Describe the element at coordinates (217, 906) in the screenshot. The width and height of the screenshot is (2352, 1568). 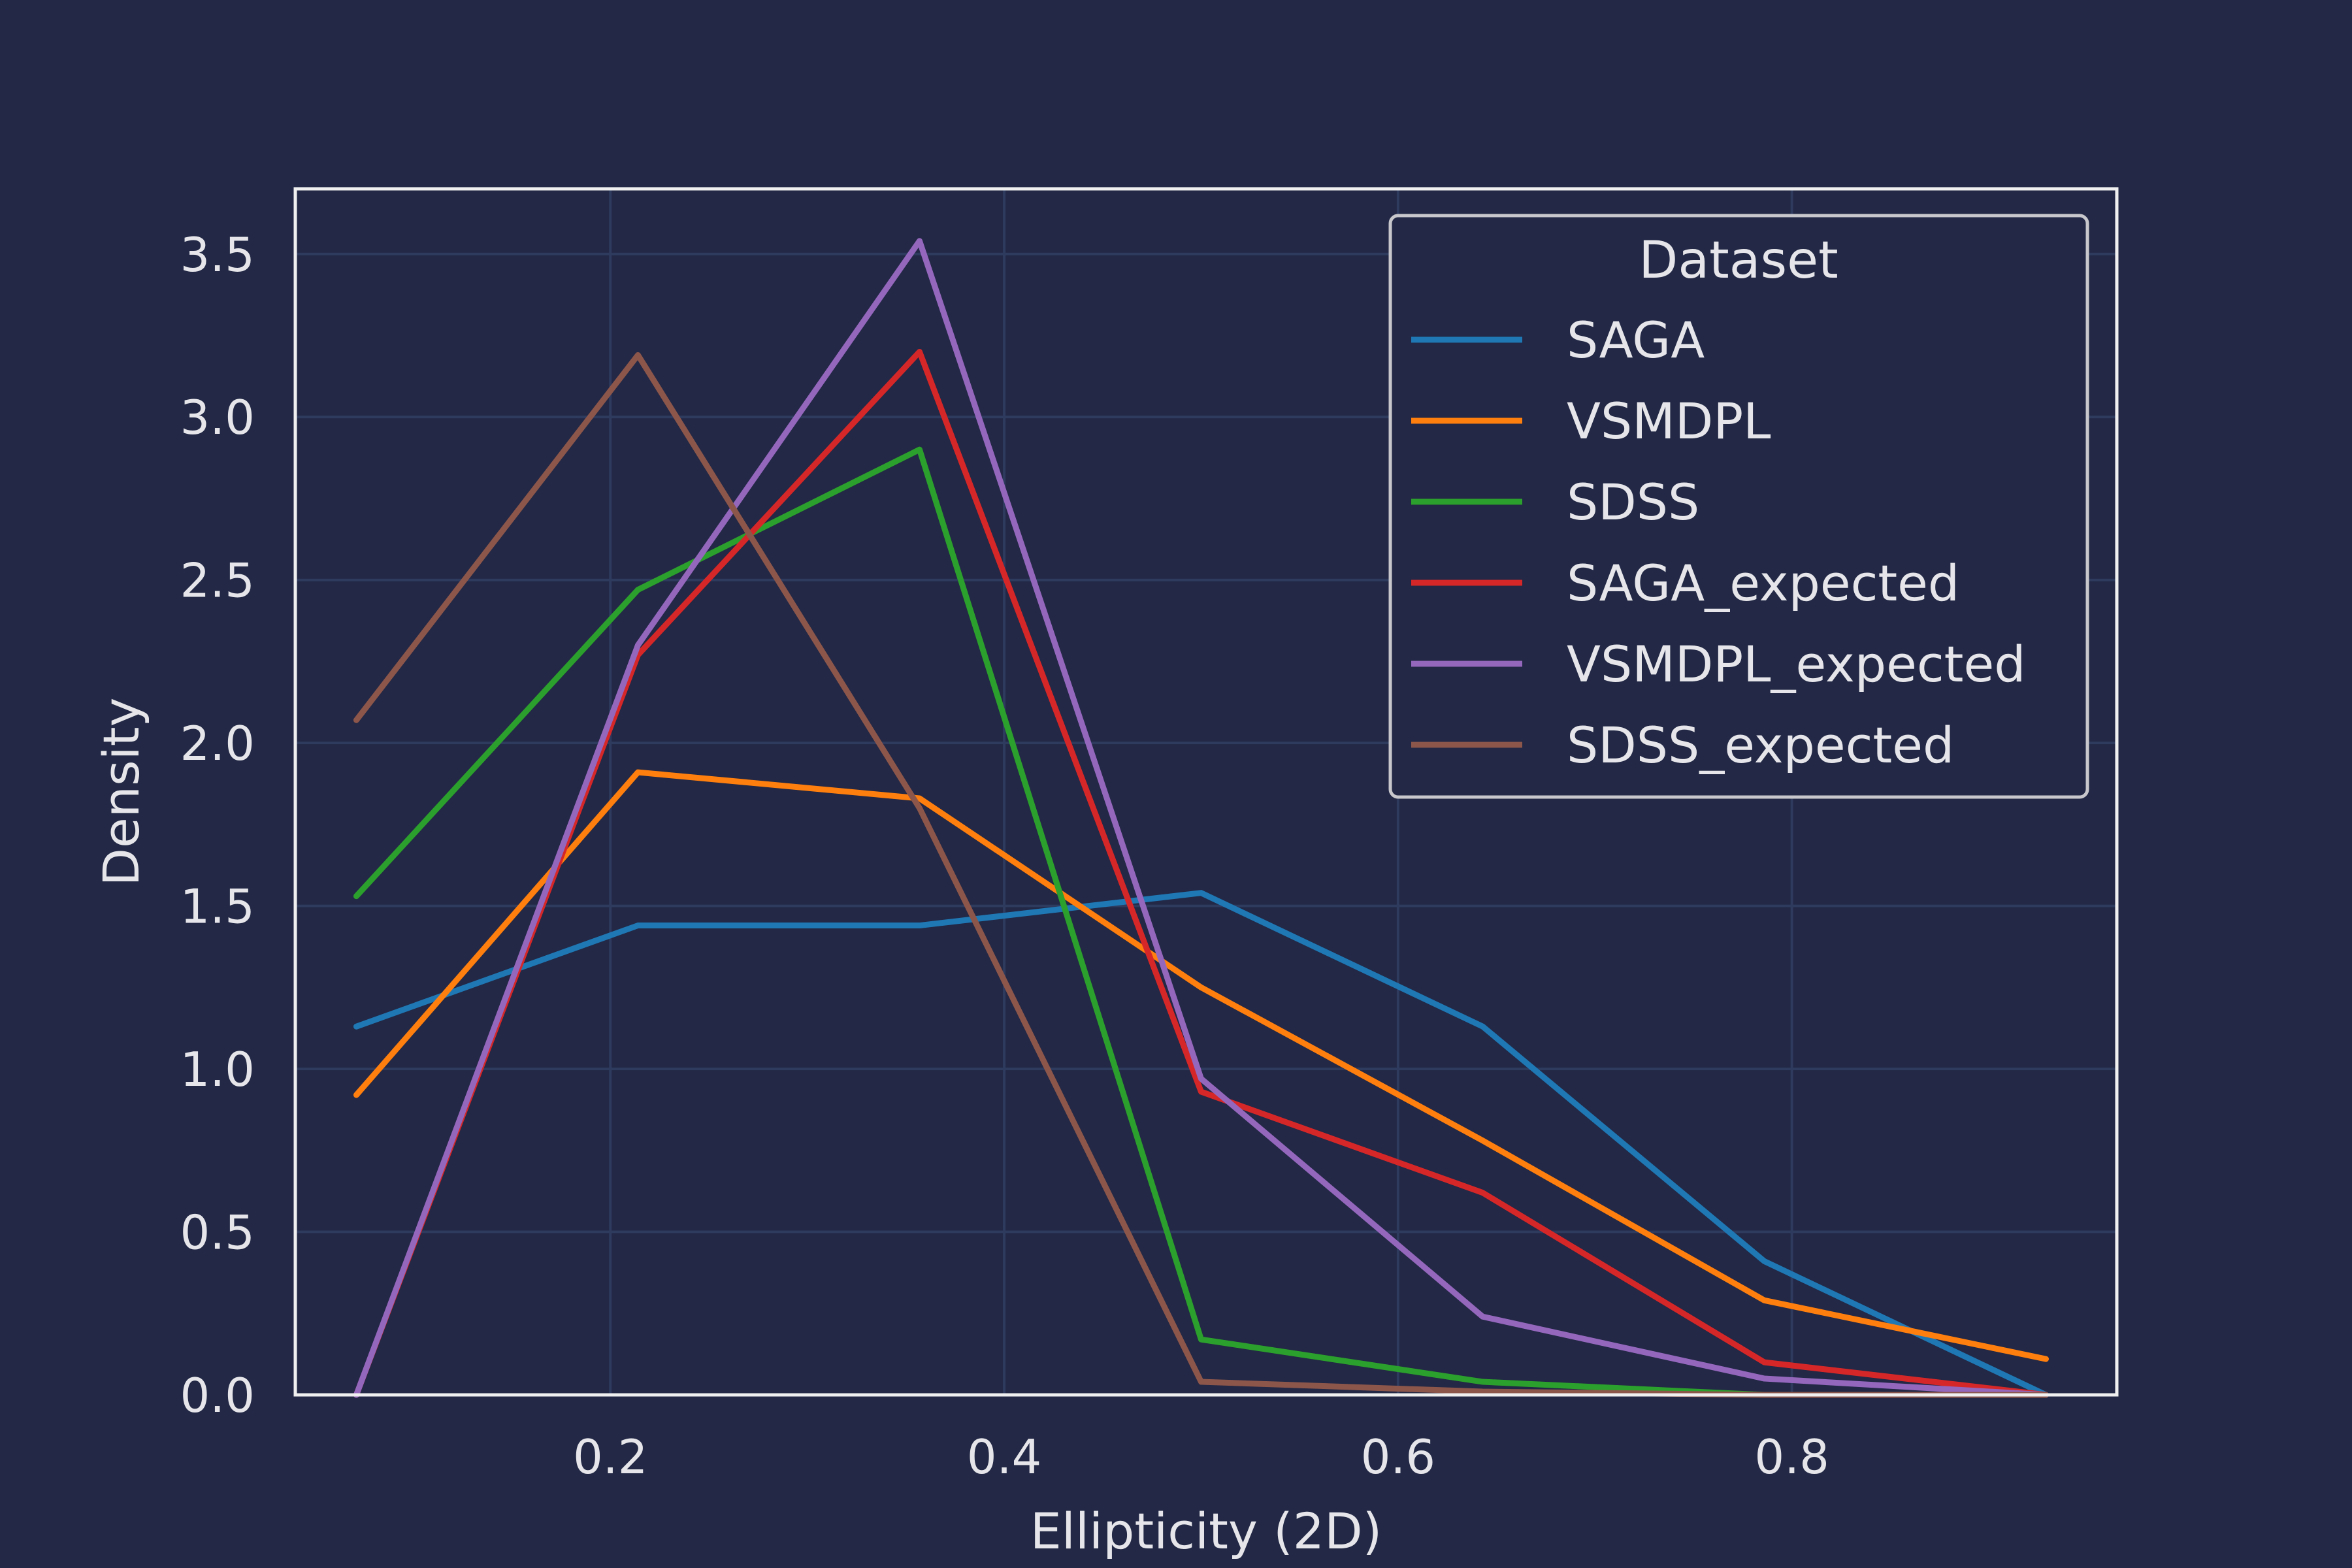
I see `y-tick-label: 1.5` at that location.